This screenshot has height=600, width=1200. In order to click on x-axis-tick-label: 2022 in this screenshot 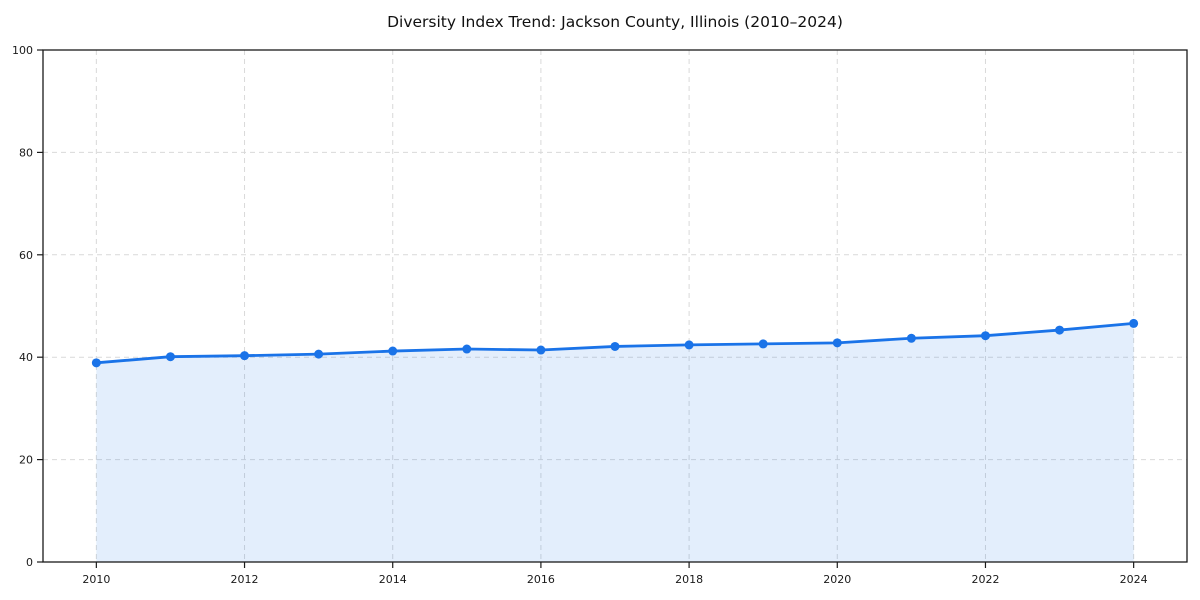, I will do `click(985, 579)`.